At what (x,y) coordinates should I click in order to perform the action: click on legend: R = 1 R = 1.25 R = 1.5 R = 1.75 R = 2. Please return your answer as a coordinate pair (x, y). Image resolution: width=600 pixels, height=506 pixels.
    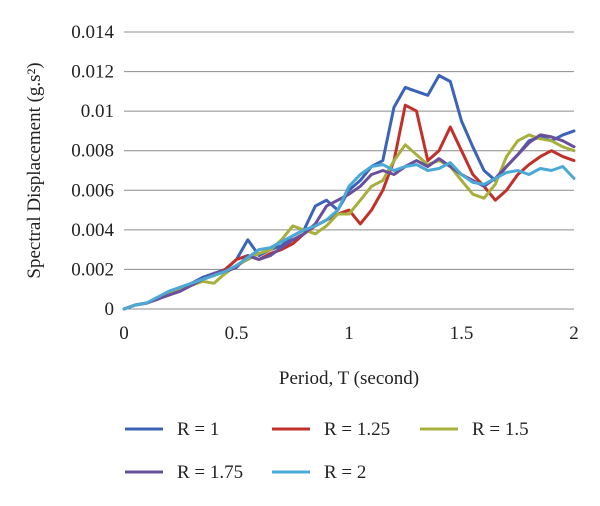
    Looking at the image, I should click on (327, 451).